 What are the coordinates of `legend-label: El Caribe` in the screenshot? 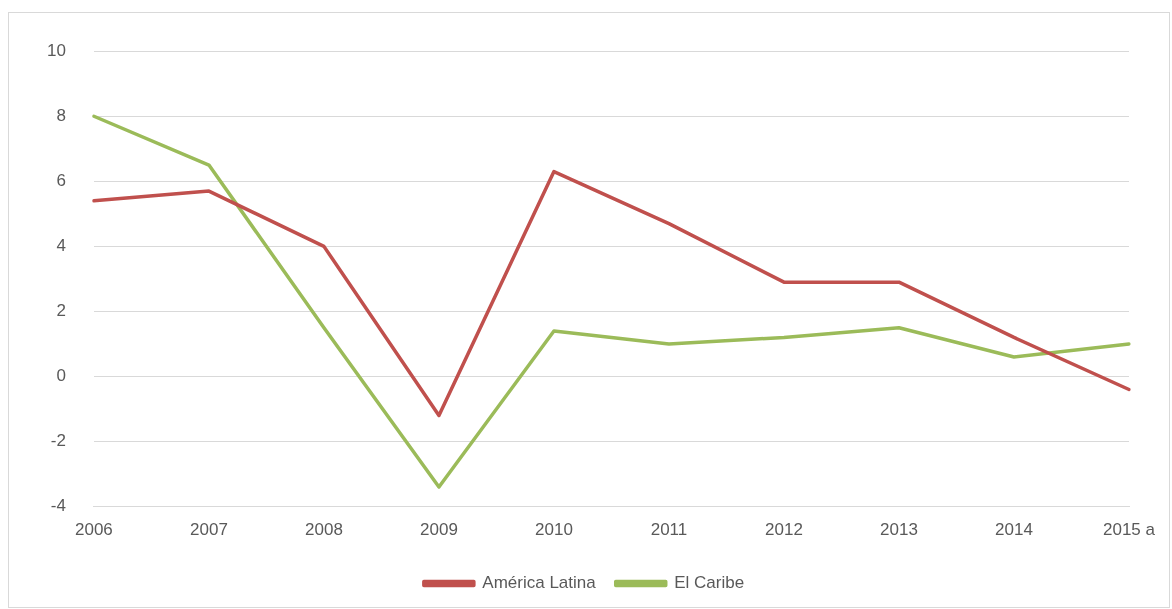 It's located at (709, 583).